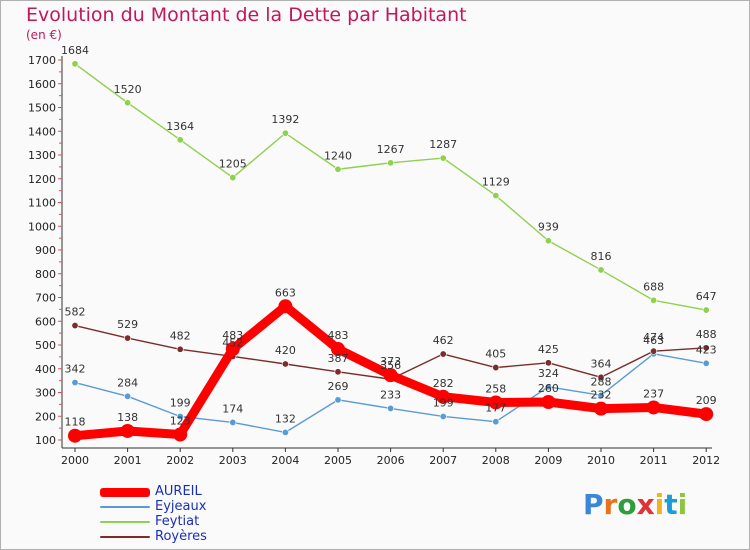  Describe the element at coordinates (645, 504) in the screenshot. I see `logo-letter: x` at that location.